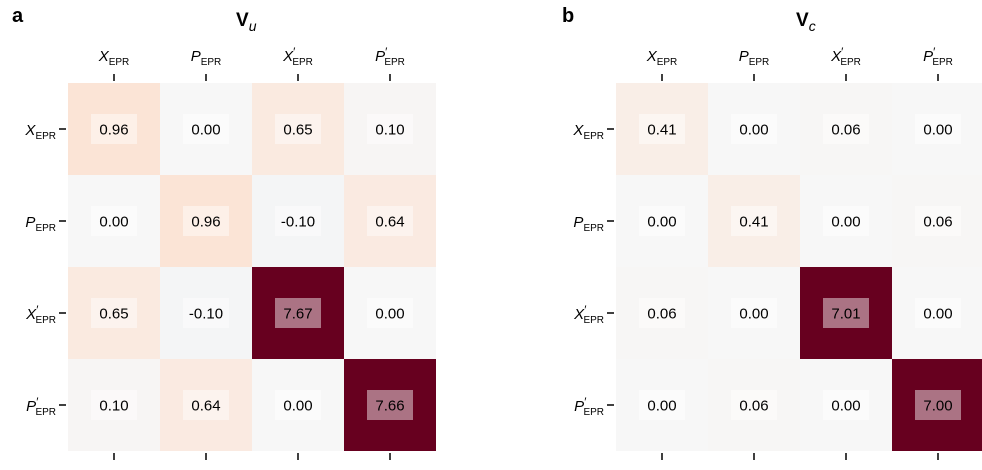  Describe the element at coordinates (589, 406) in the screenshot. I see `row-tick-label: P′ EPR` at that location.